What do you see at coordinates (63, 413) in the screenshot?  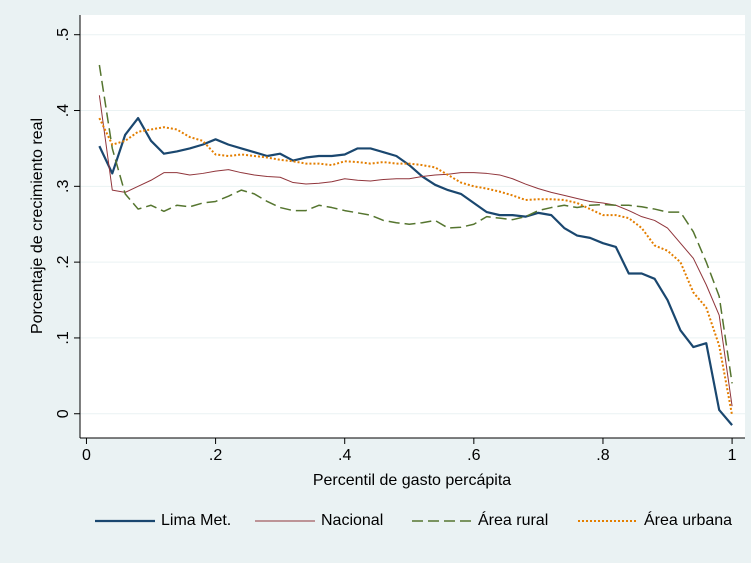 I see `y-tick-label: 0` at bounding box center [63, 413].